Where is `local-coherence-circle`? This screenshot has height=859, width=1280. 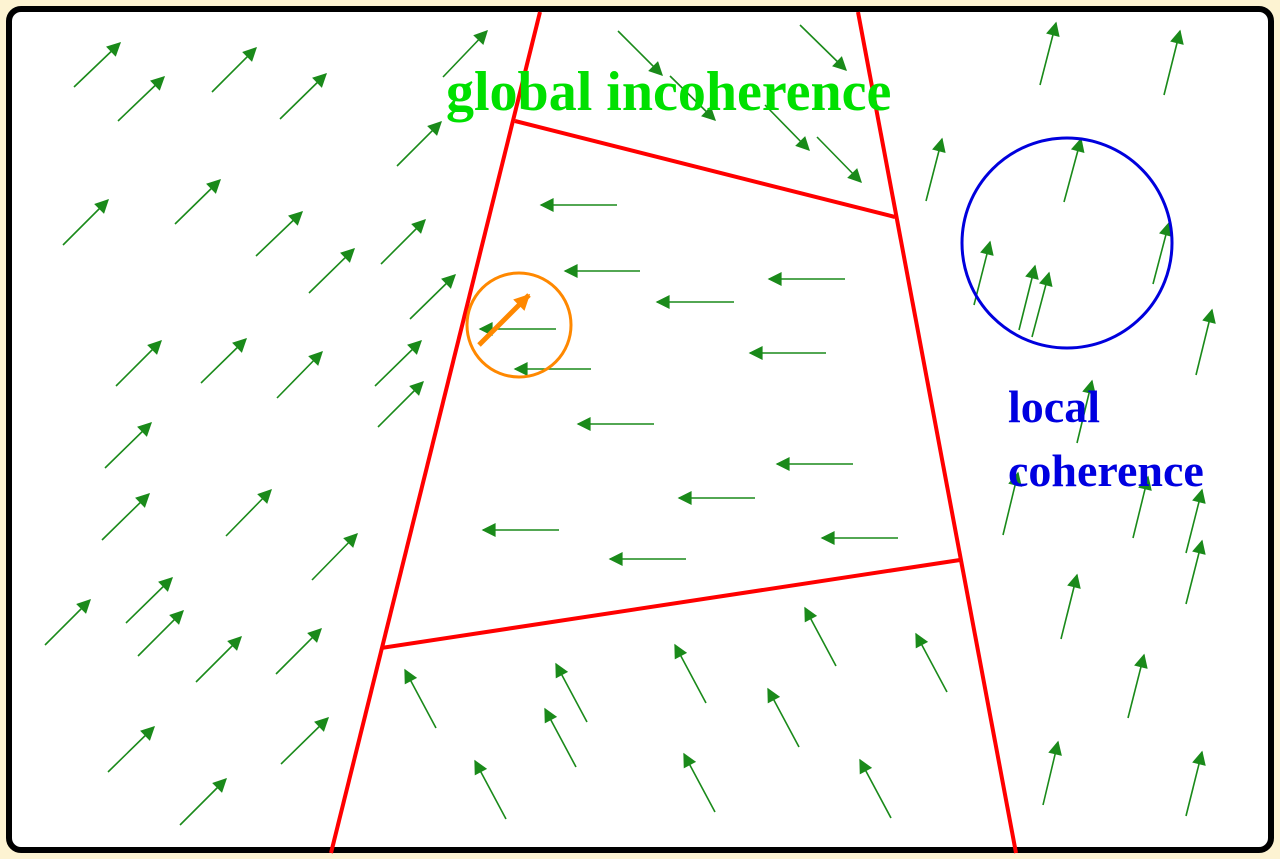
local-coherence-circle is located at coordinates (1067, 243).